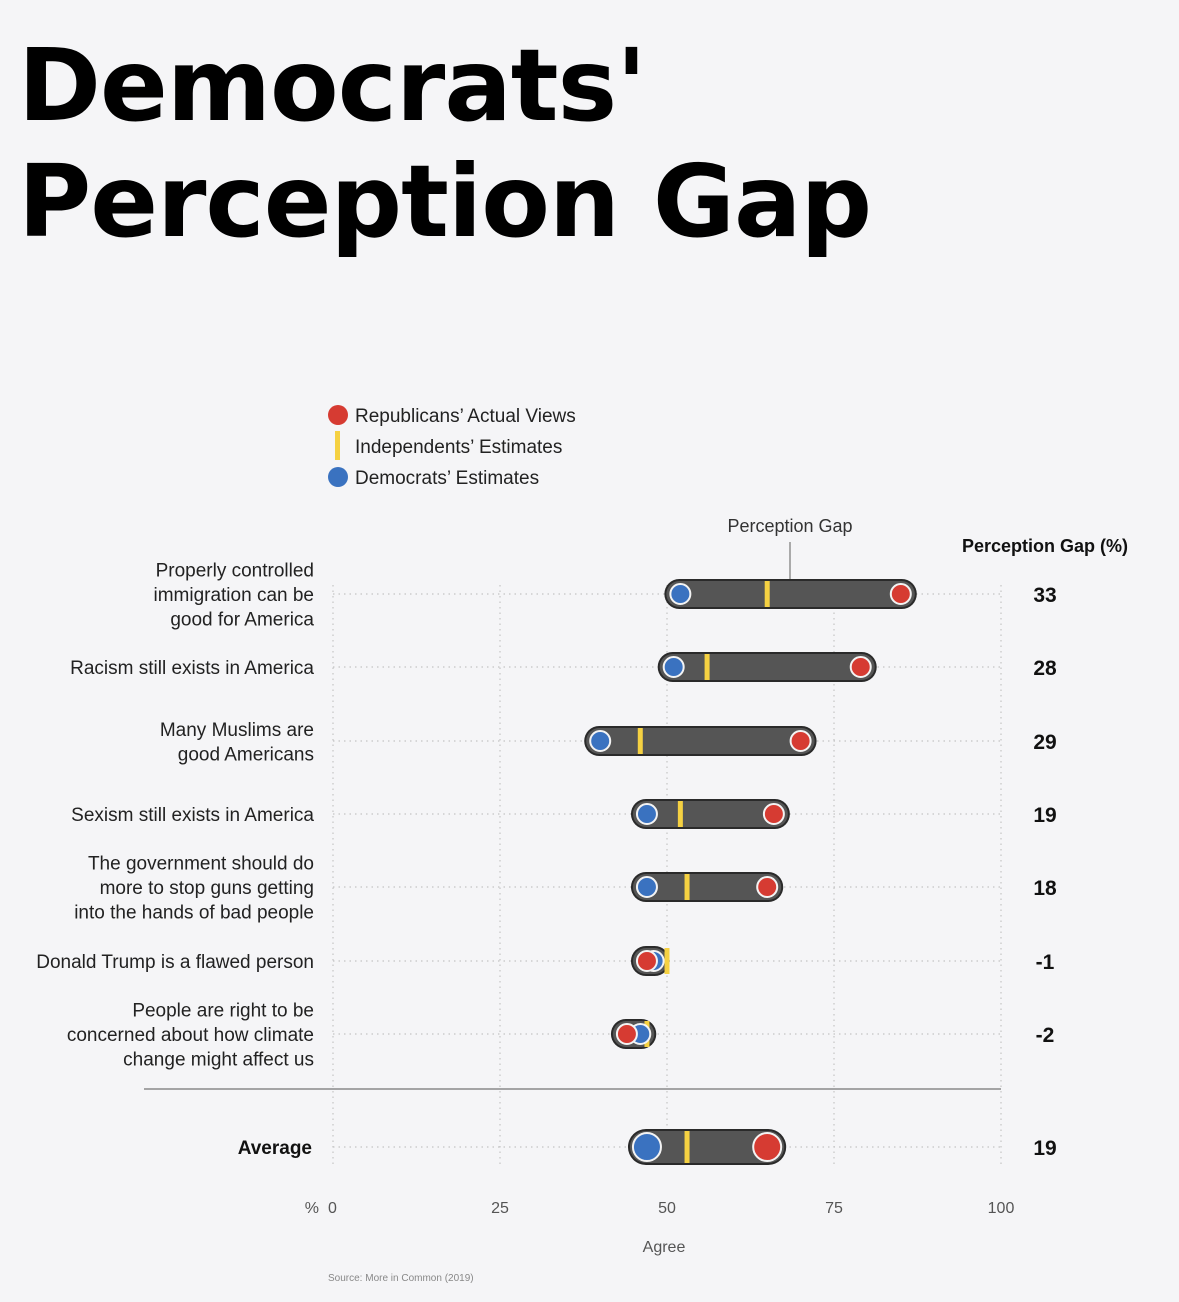 This screenshot has width=1179, height=1302. I want to click on gap-value: -2, so click(1045, 1035).